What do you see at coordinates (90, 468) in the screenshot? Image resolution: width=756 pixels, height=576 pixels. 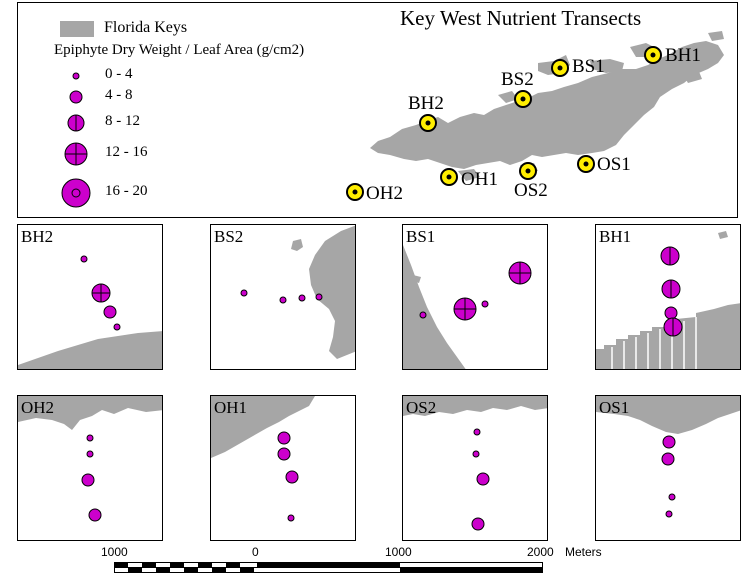 I see `panel-oh2: OH2` at bounding box center [90, 468].